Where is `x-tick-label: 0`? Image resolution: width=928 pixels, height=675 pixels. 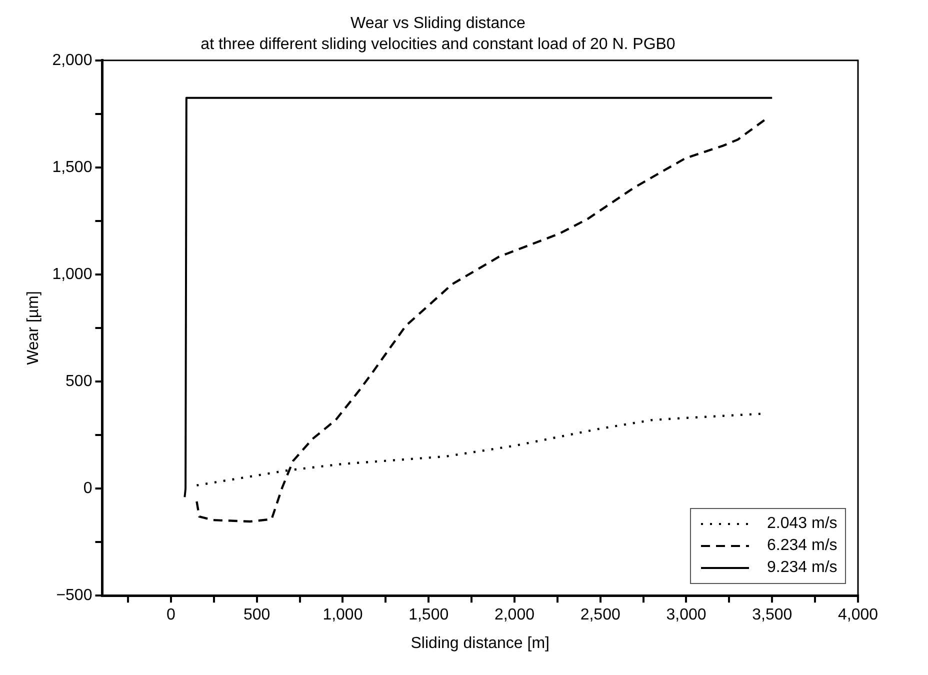 x-tick-label: 0 is located at coordinates (171, 615).